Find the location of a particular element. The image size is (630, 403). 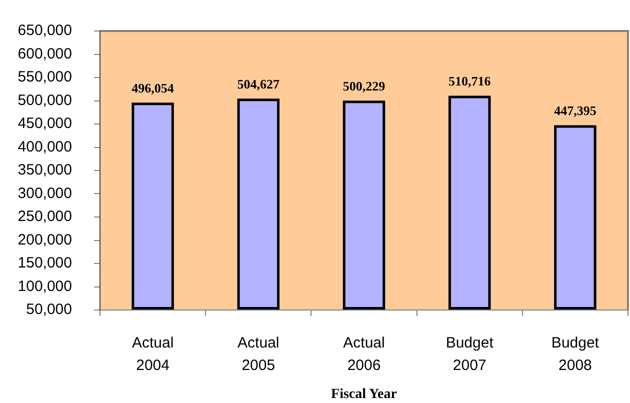

data-label: 510,716 is located at coordinates (470, 81).